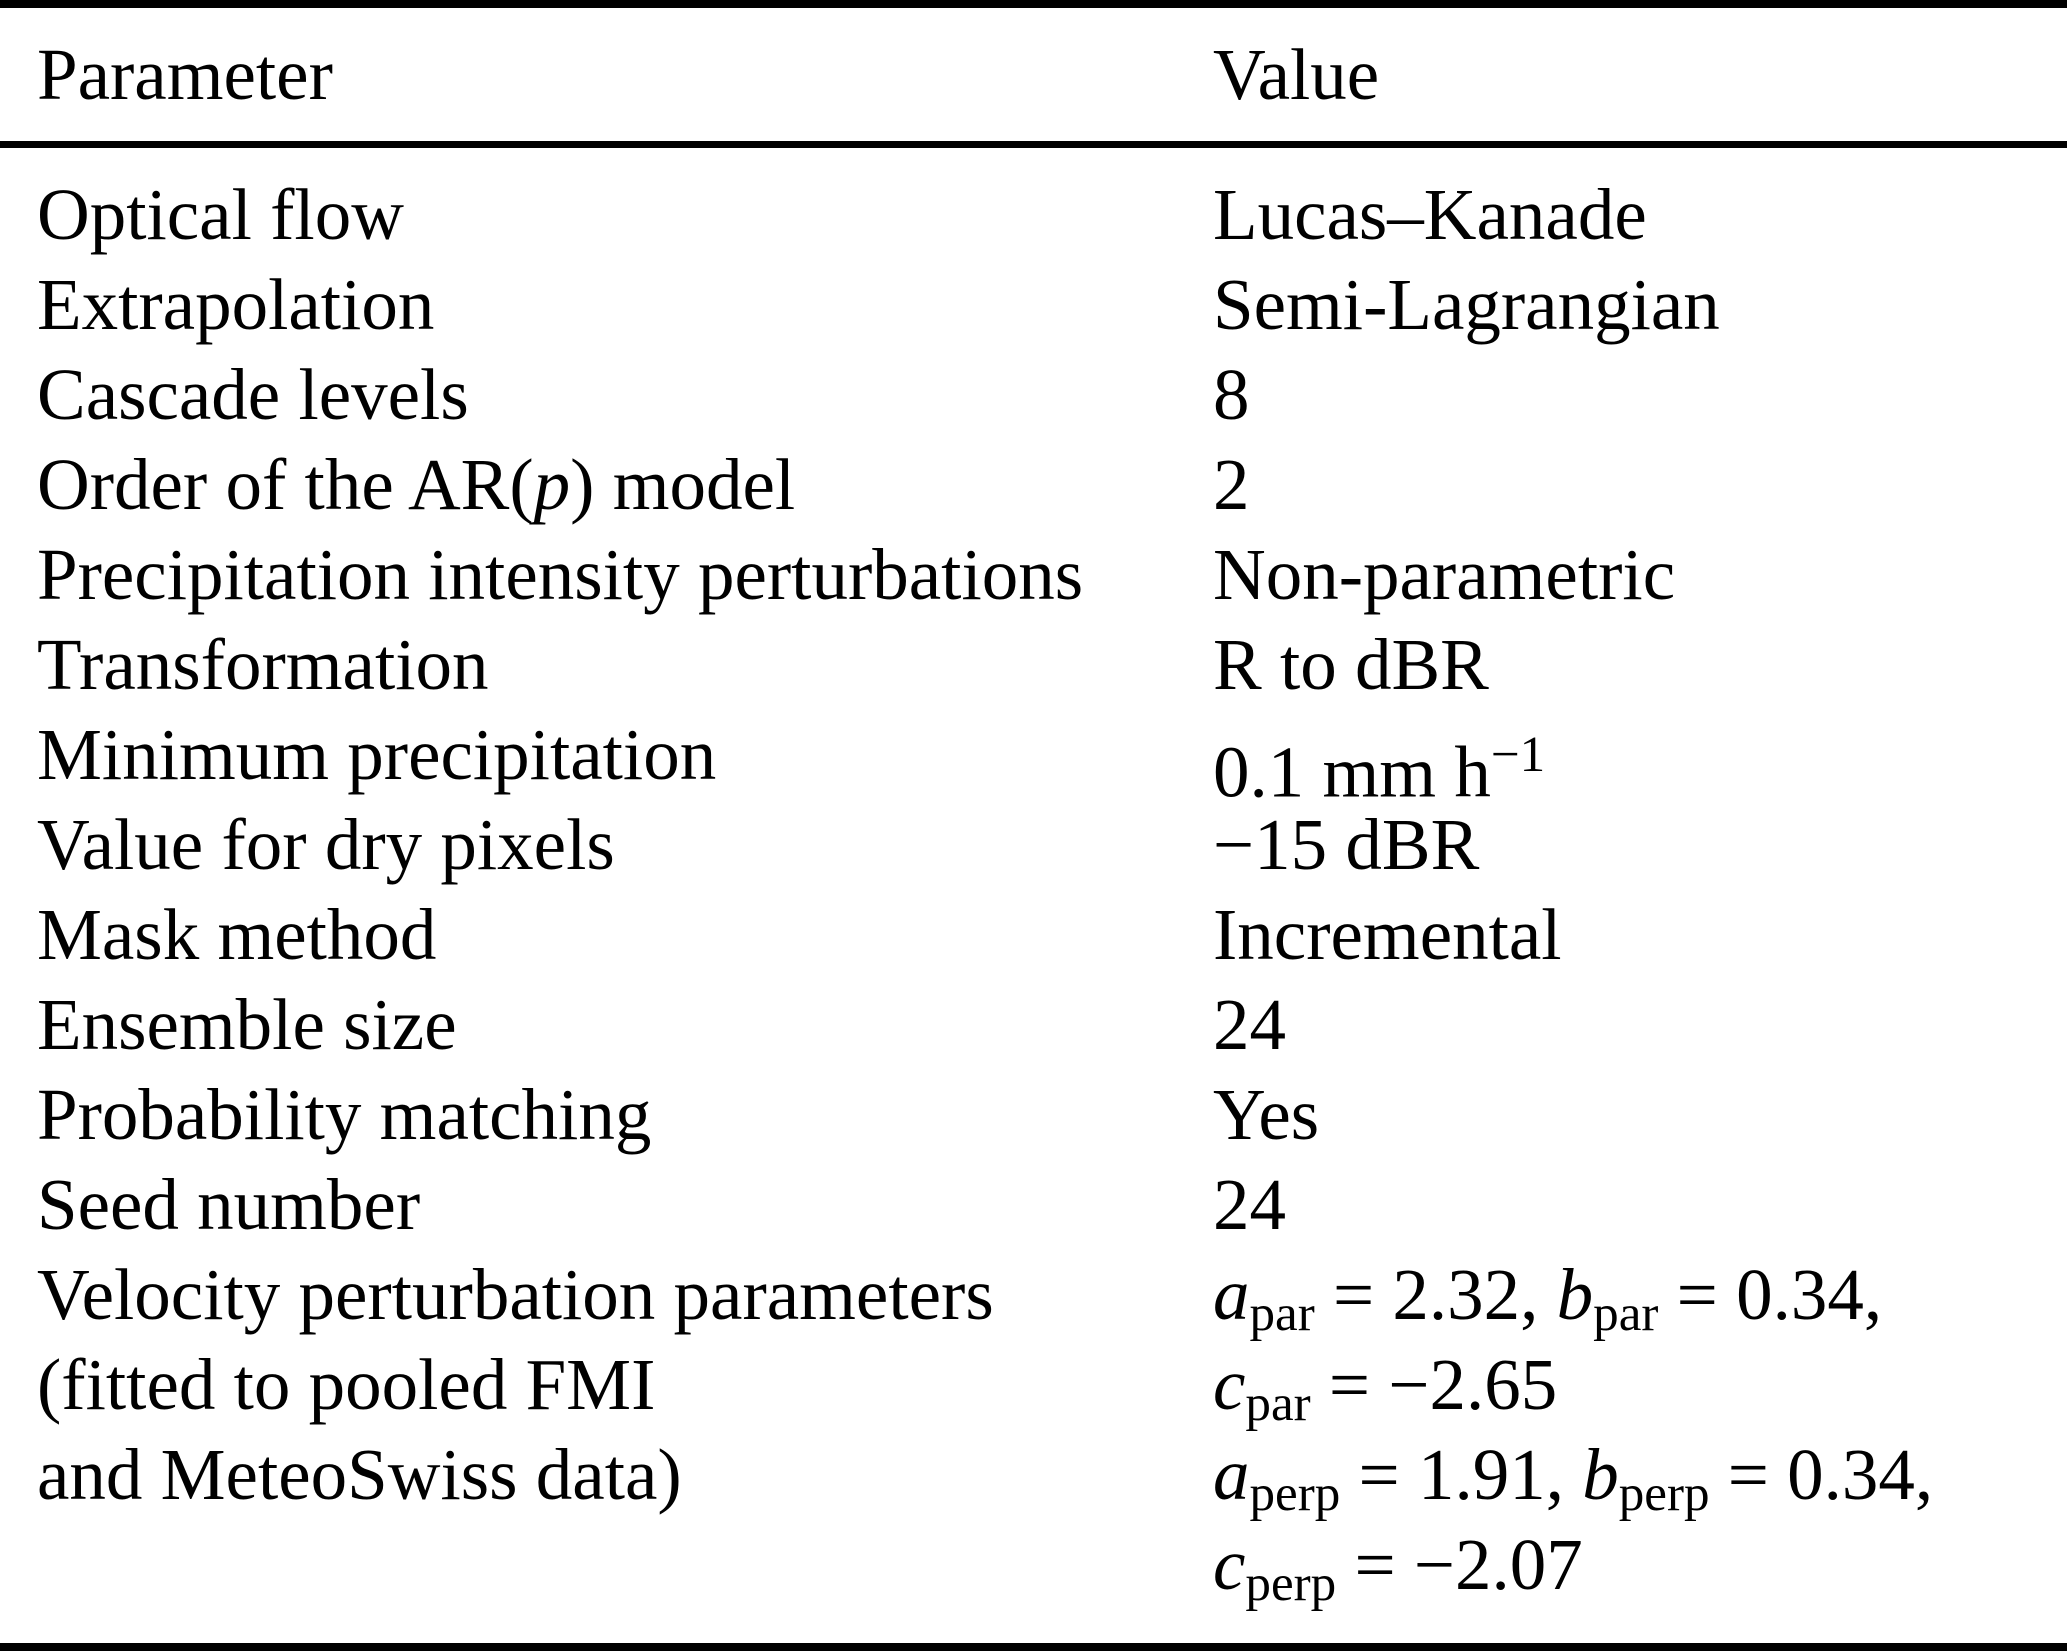 The height and width of the screenshot is (1651, 2067). Describe the element at coordinates (1033, 4) in the screenshot. I see `top-rule` at that location.